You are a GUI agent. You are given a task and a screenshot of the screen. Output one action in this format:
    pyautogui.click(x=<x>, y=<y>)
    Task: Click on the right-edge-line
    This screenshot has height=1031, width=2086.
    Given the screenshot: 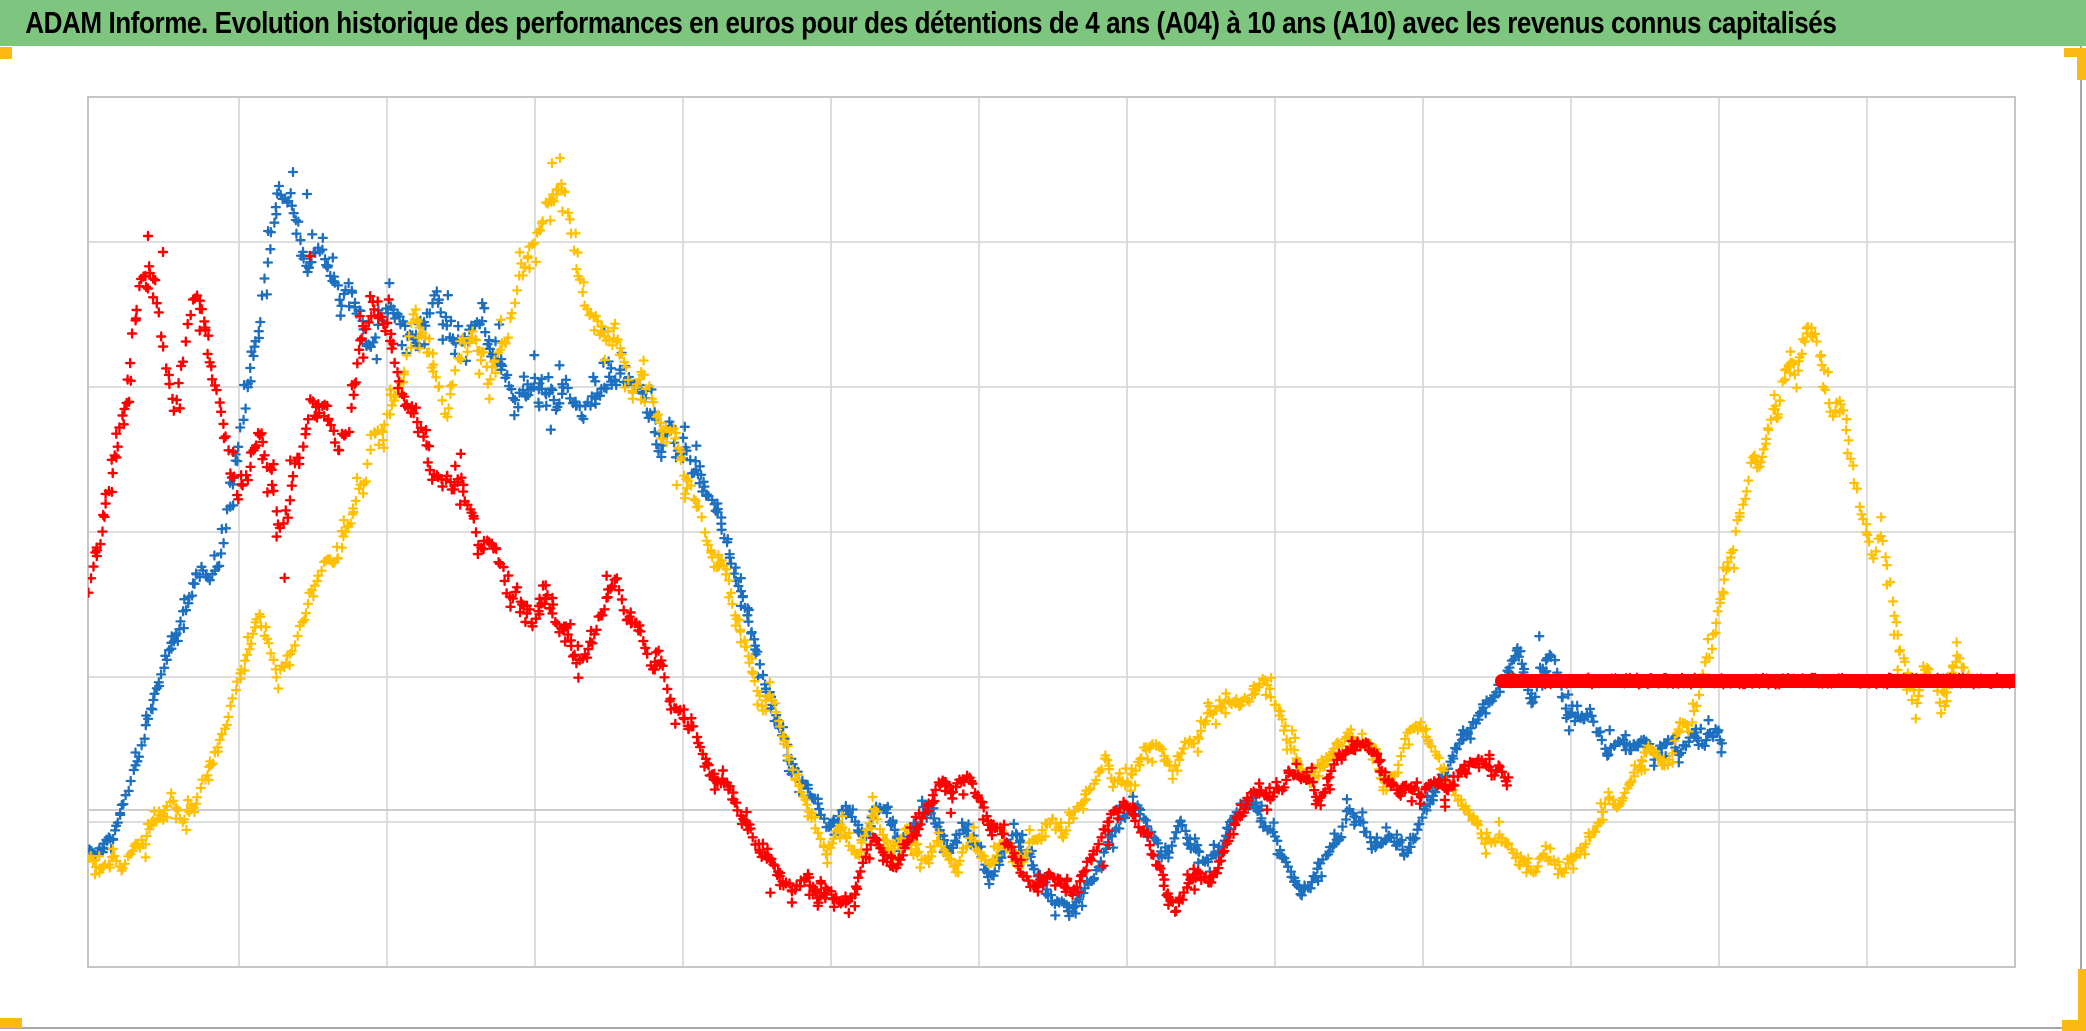 What is the action you would take?
    pyautogui.click(x=2081, y=537)
    